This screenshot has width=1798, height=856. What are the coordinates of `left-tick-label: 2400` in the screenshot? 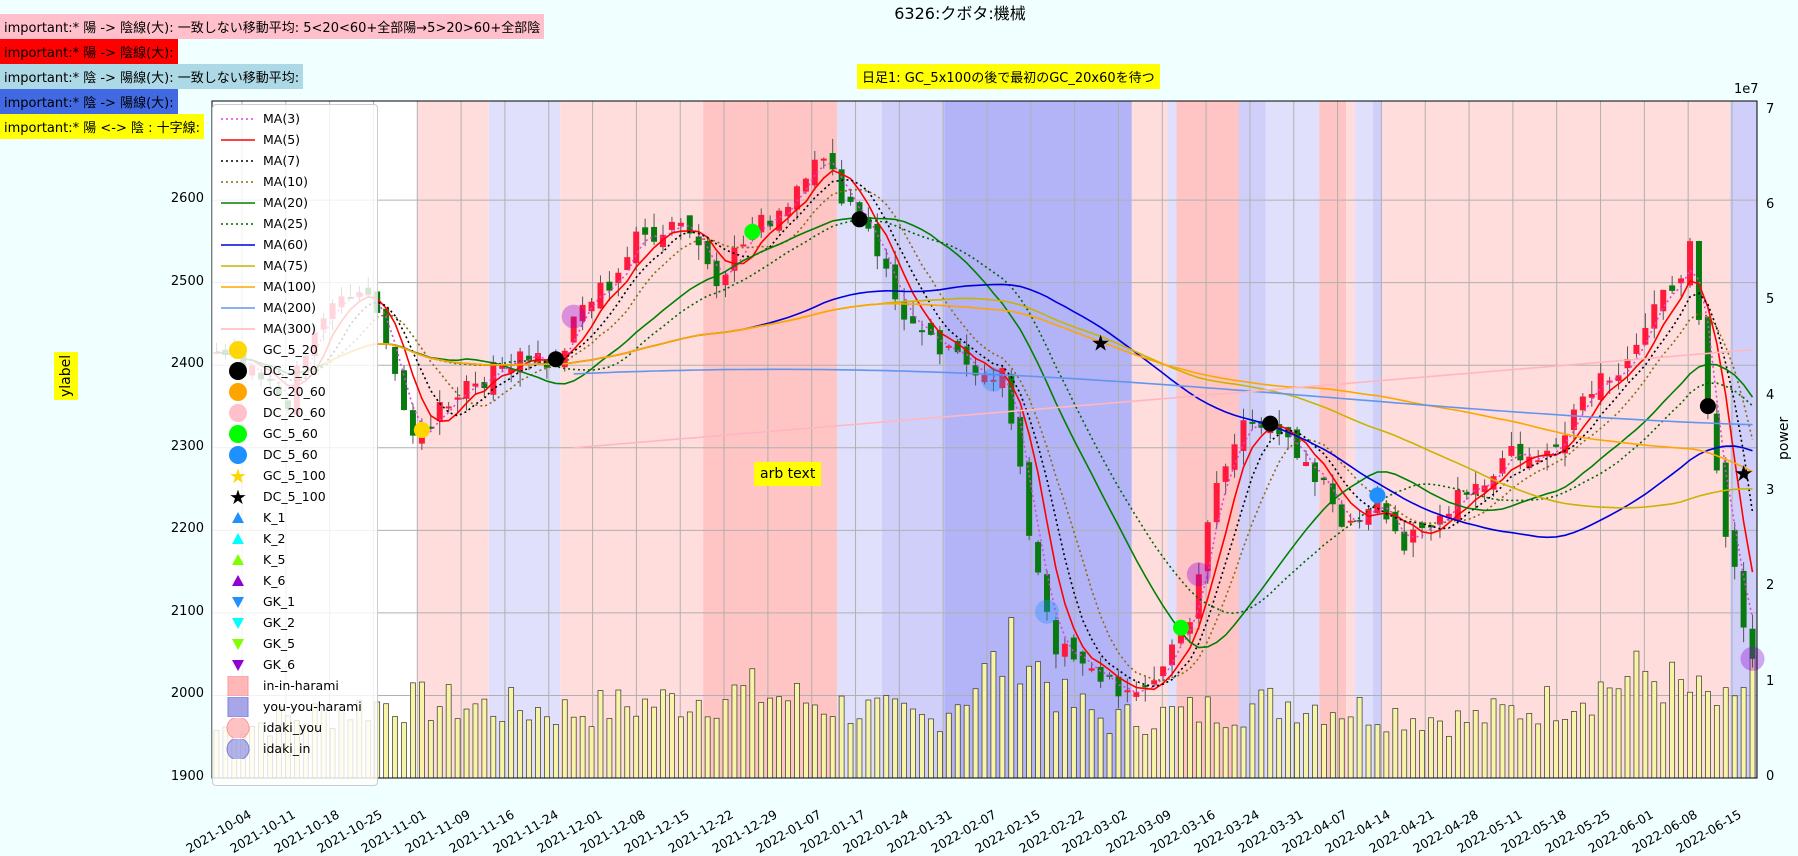 It's located at (187, 364).